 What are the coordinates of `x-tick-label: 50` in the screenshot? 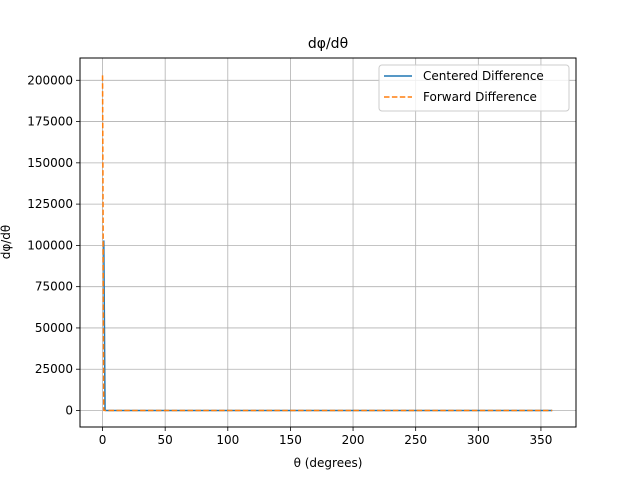 It's located at (165, 440).